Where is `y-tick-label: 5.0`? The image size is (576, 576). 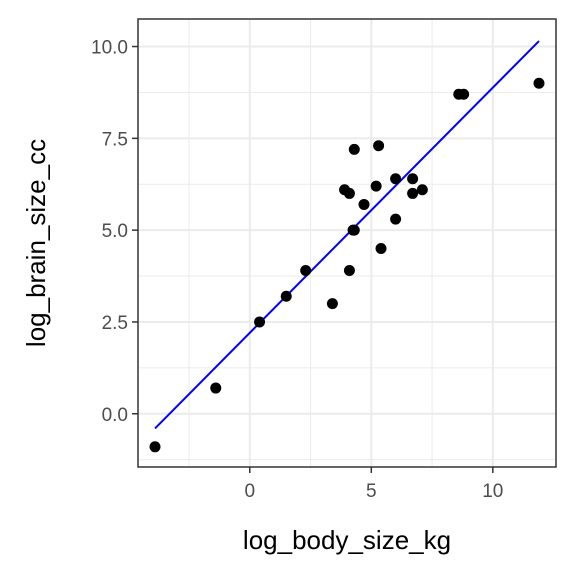
y-tick-label: 5.0 is located at coordinates (115, 231).